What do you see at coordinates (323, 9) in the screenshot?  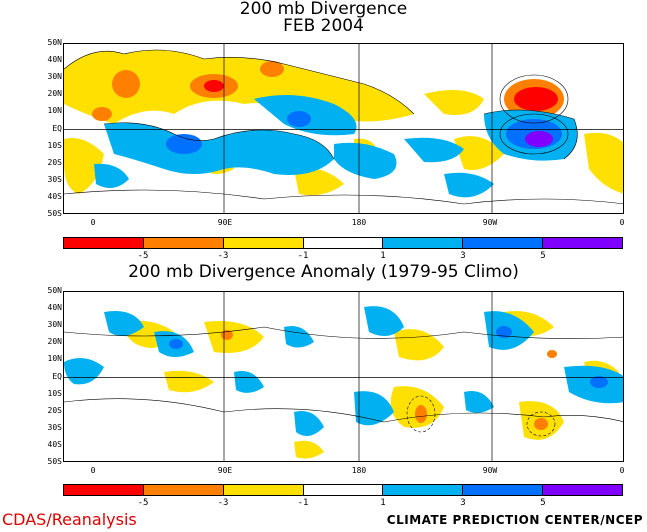 I see `top-map-title: 200 mb Divergence` at bounding box center [323, 9].